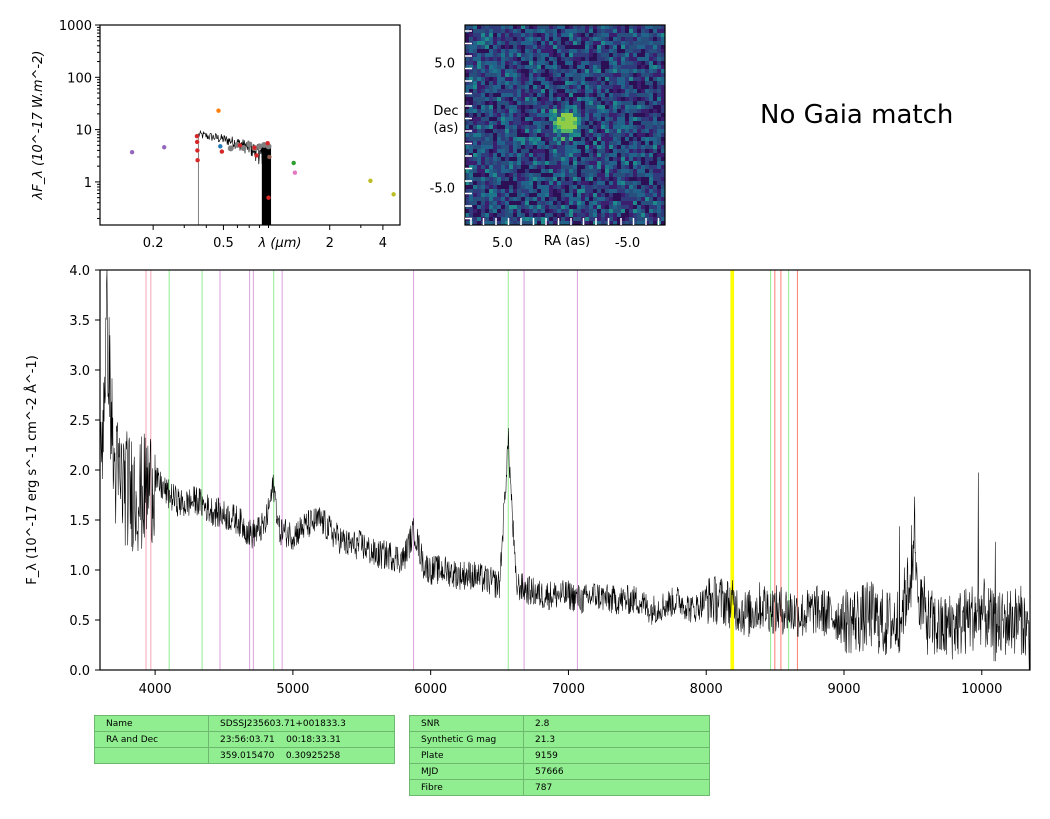  Describe the element at coordinates (330, 243) in the screenshot. I see `sed-xtick-label: 2` at that location.